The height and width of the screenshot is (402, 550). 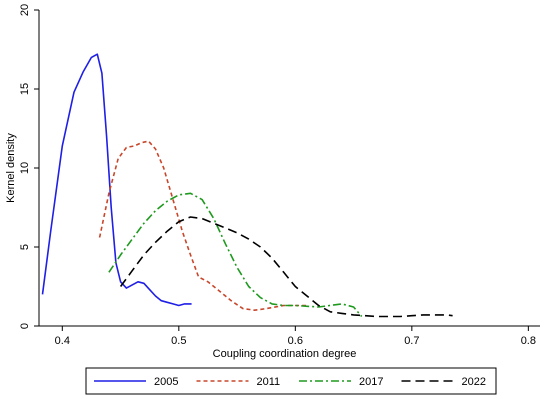 I want to click on series-line-2017, so click(x=235, y=255).